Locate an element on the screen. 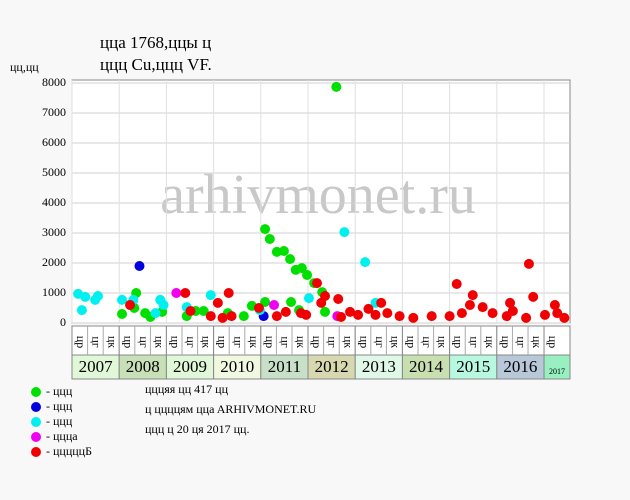  note: ц ццццям ццa ARHIVMONET.RU is located at coordinates (231, 409).